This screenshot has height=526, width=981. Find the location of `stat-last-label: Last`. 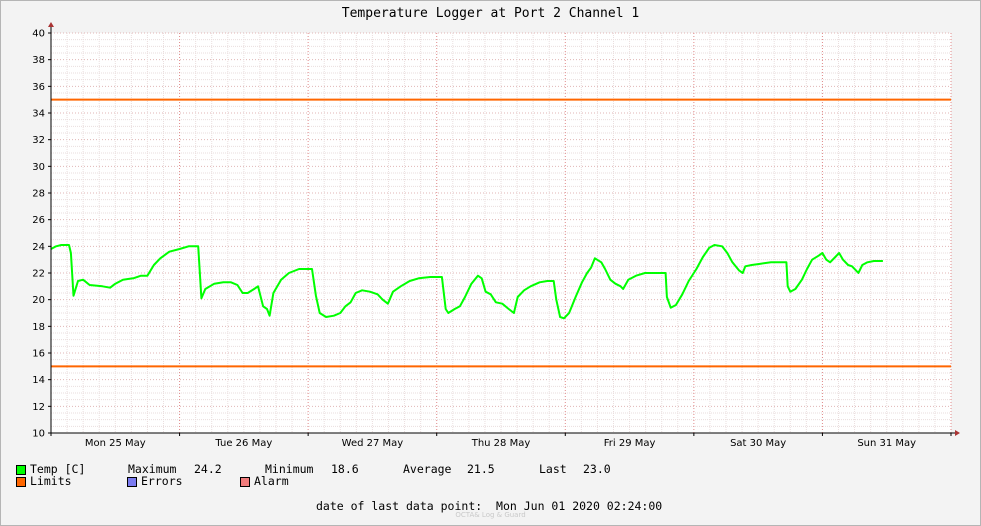

stat-last-label: Last is located at coordinates (553, 469).